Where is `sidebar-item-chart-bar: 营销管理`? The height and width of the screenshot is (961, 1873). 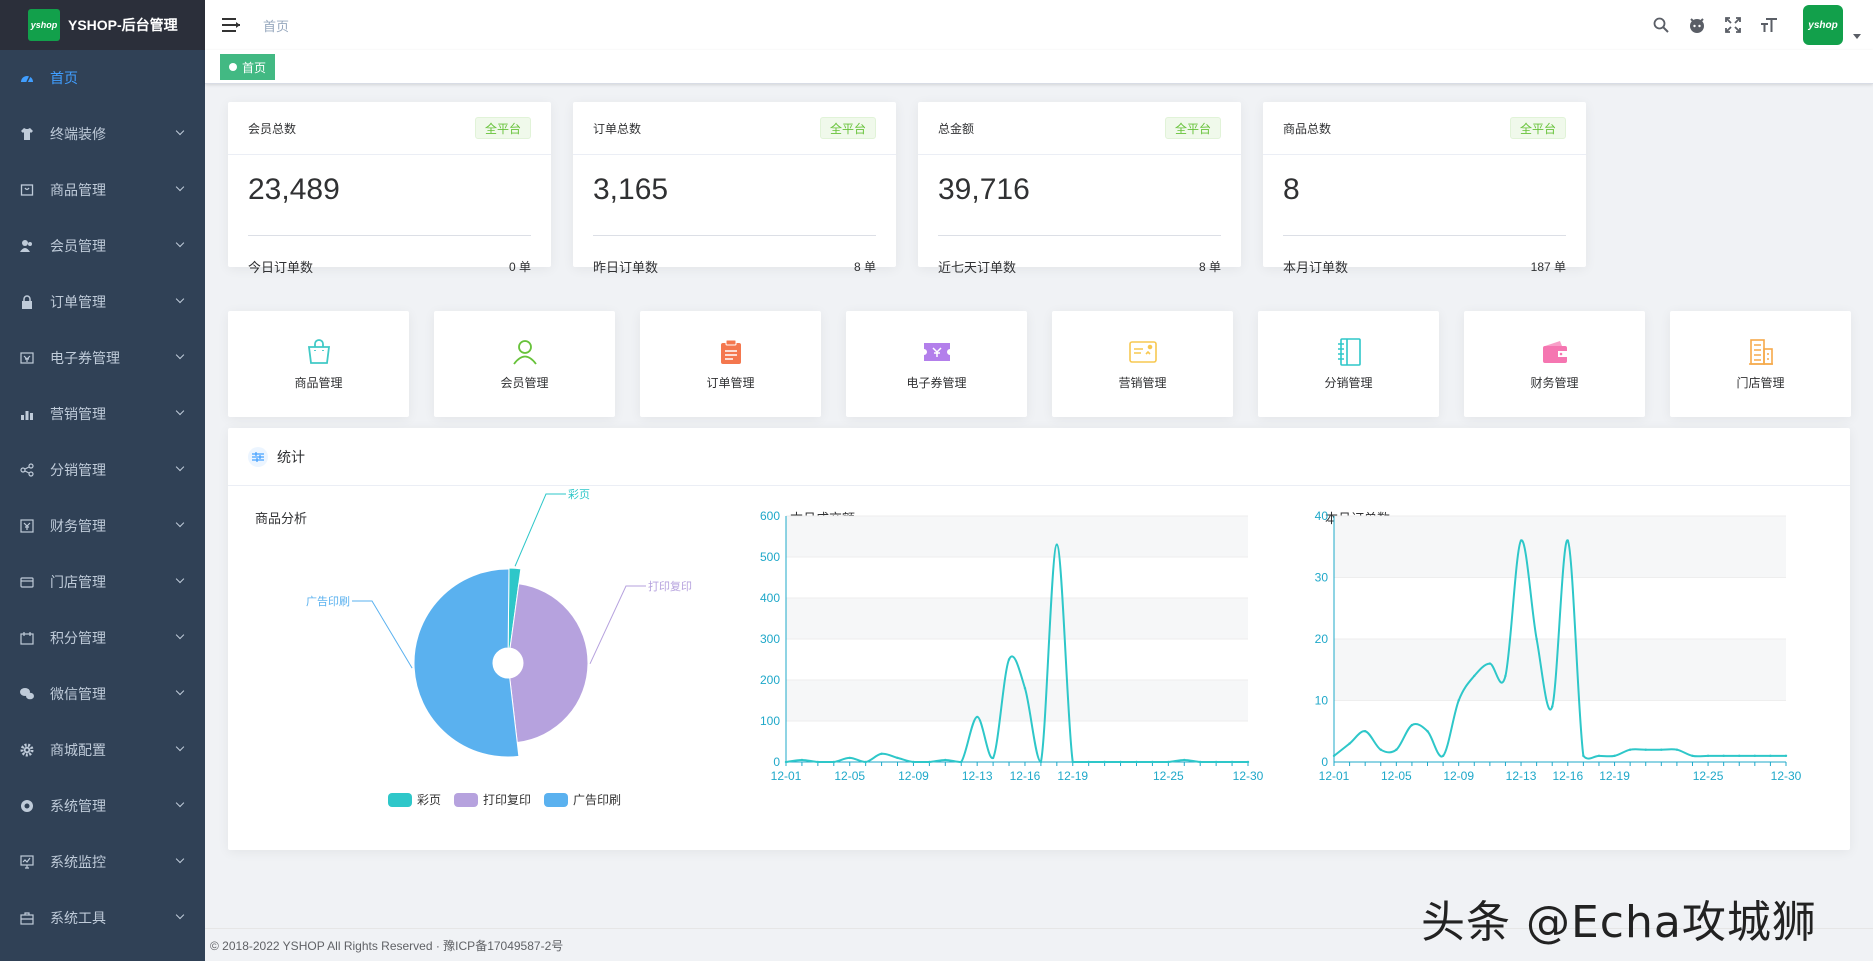 sidebar-item-chart-bar: 营销管理 is located at coordinates (102, 414).